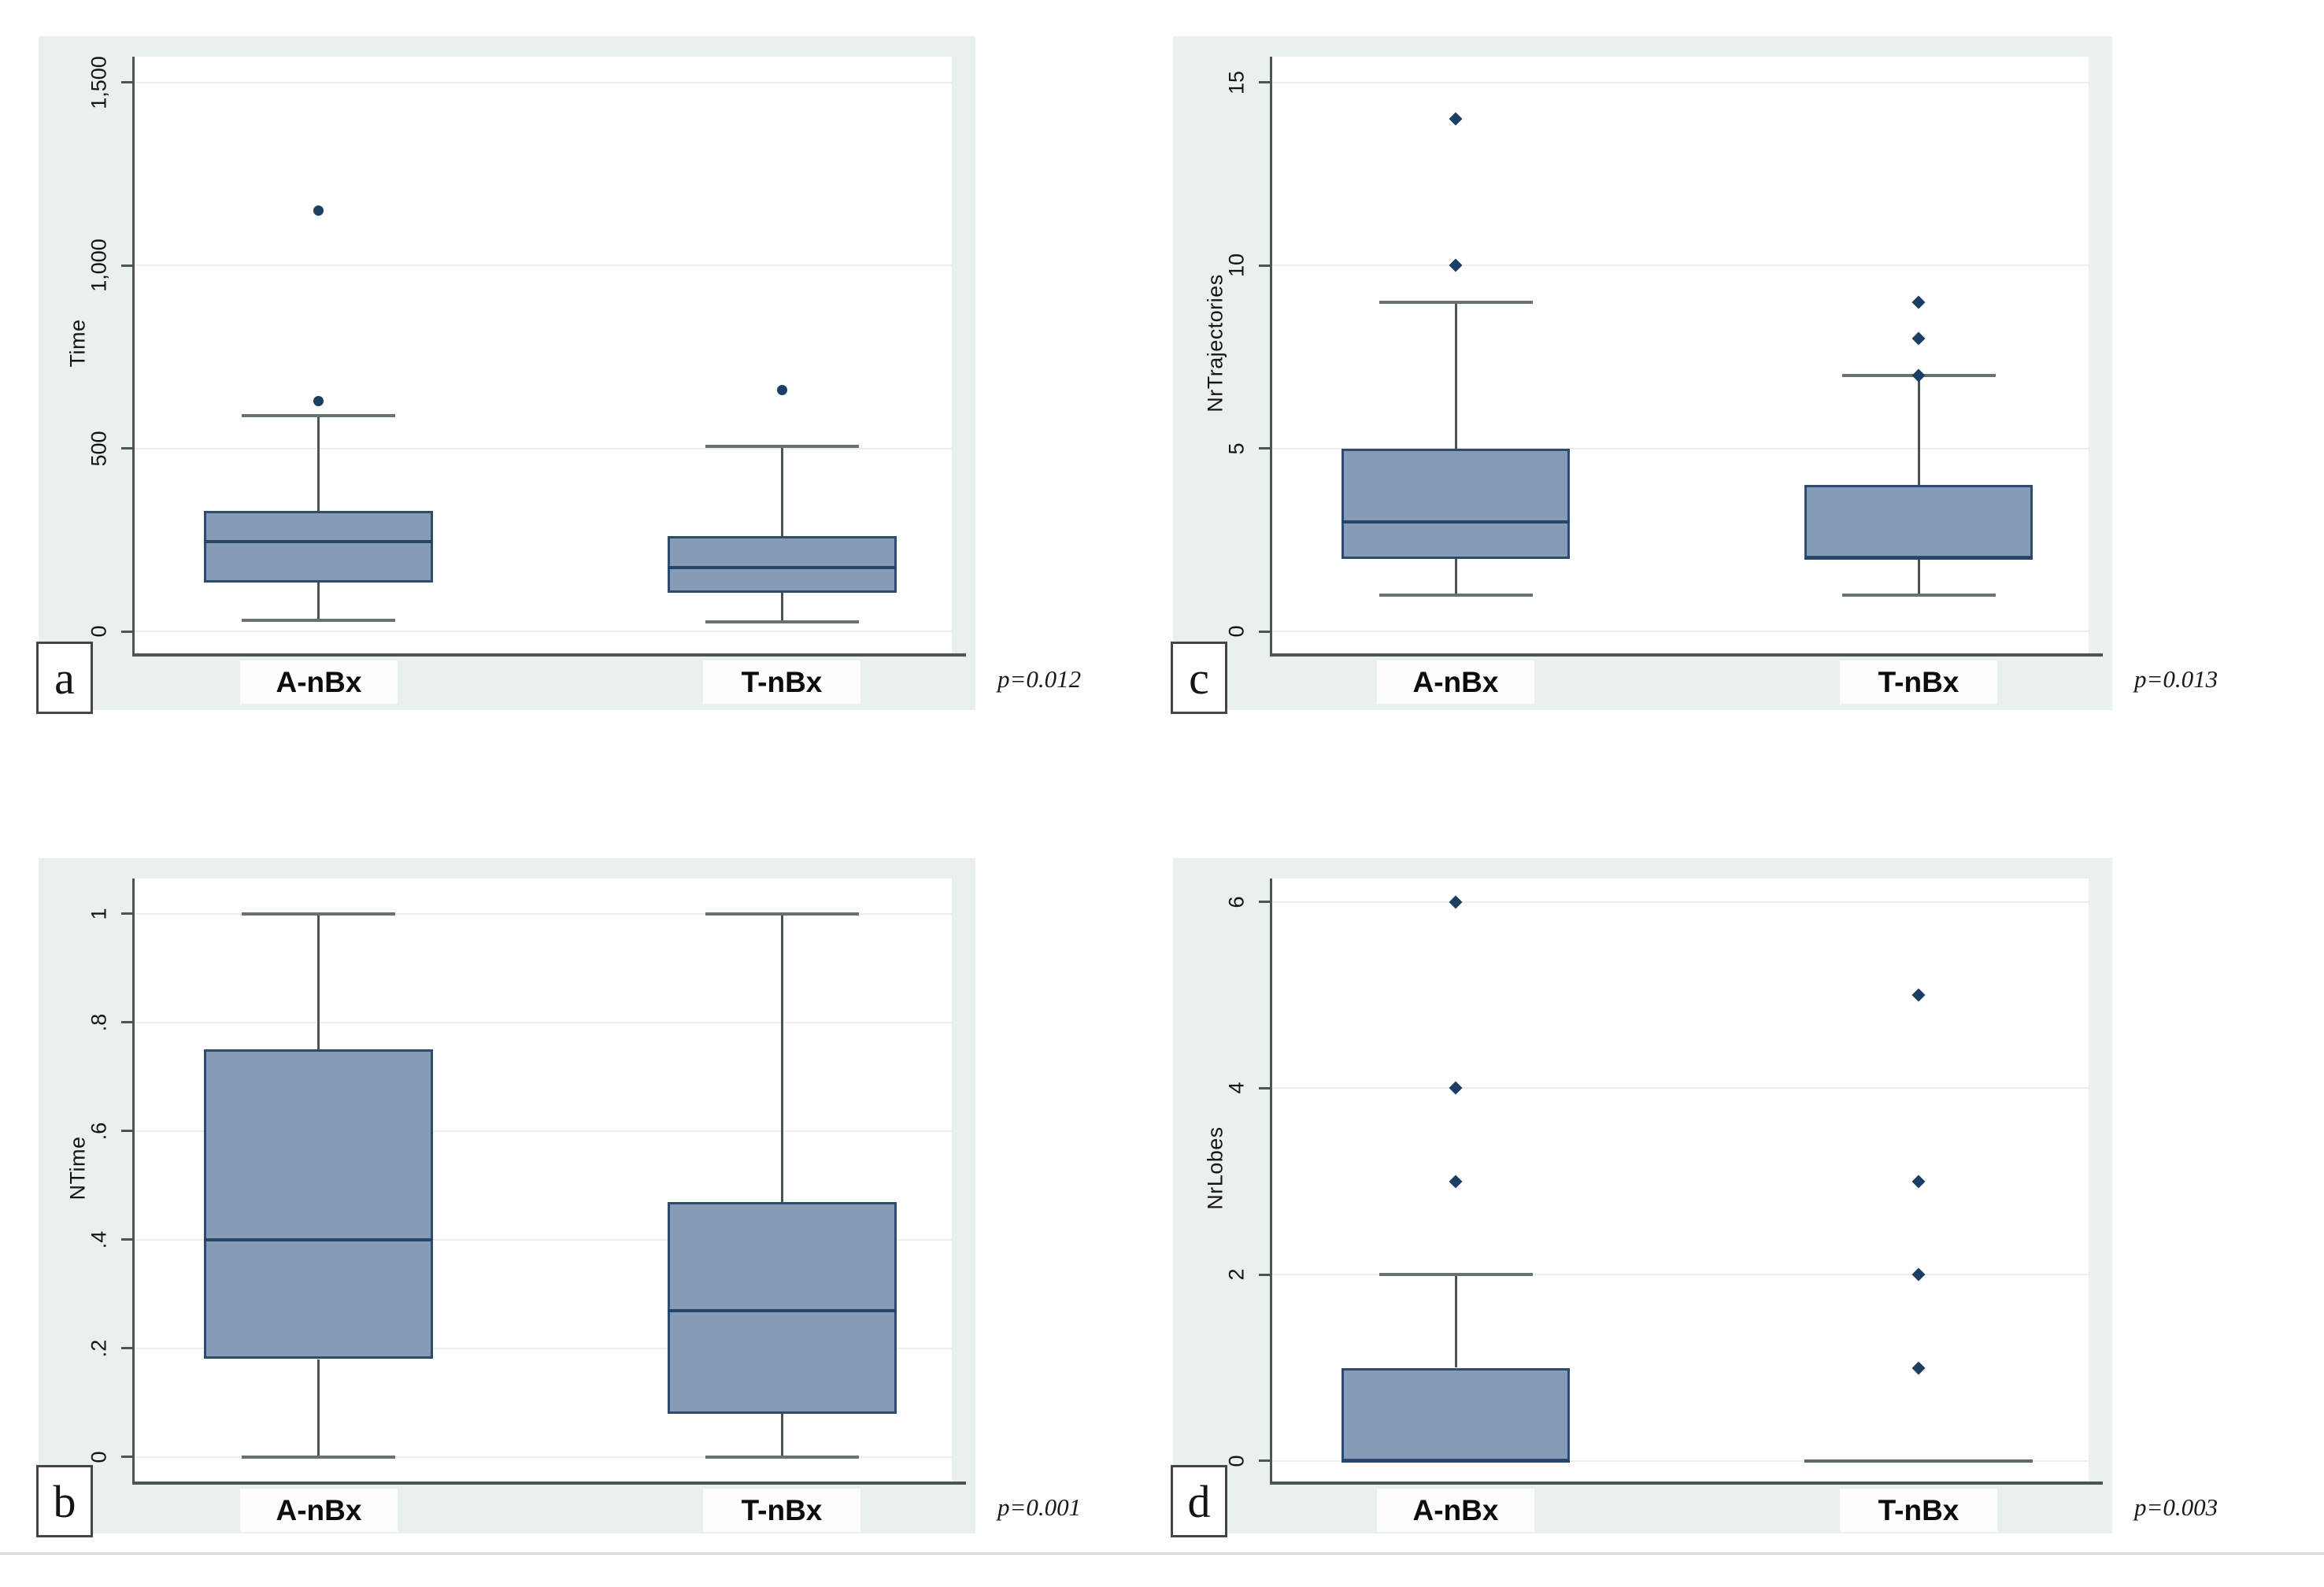 The image size is (2324, 1587). I want to click on y-tick-label: 4, so click(1236, 1088).